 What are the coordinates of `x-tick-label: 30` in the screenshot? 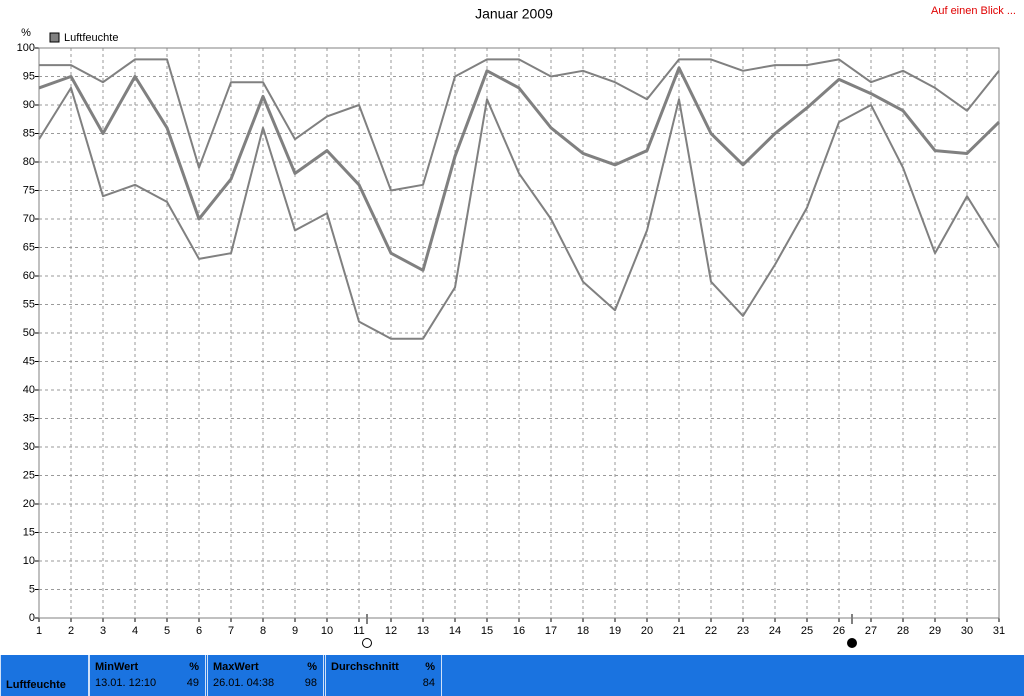 It's located at (967, 631).